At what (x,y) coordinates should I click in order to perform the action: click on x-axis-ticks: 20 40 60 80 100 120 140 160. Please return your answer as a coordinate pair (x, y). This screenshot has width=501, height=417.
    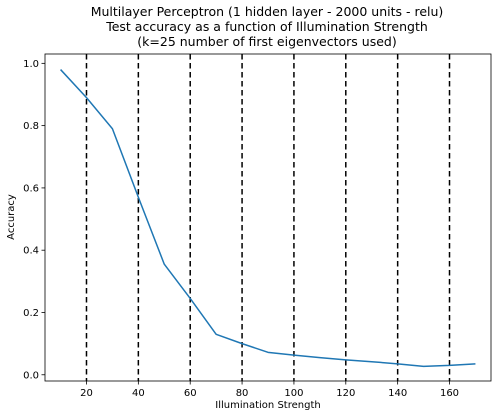
    Looking at the image, I should click on (269, 390).